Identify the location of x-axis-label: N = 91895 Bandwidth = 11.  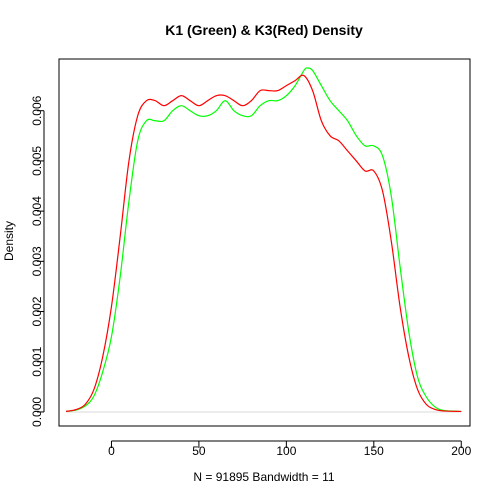
(264, 477).